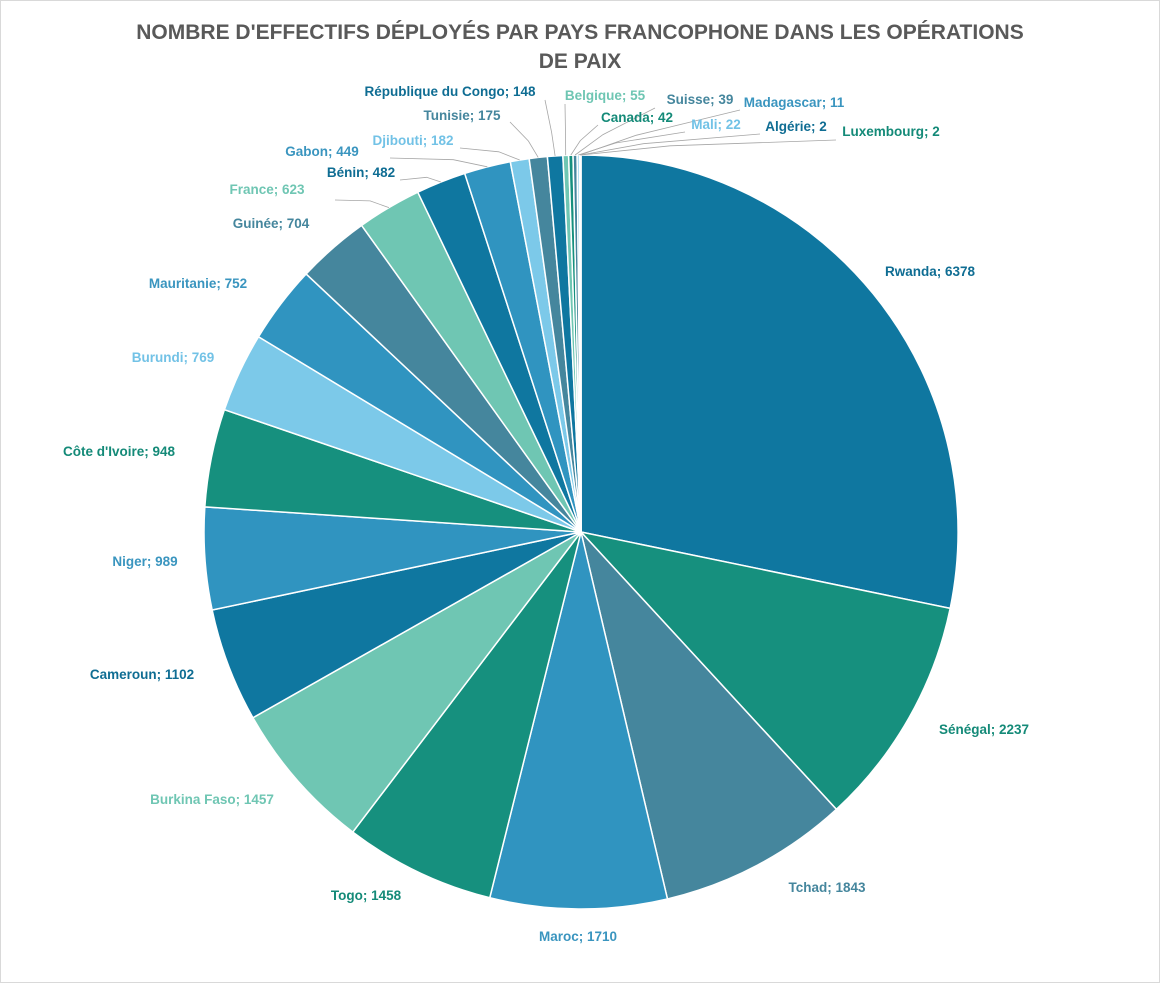 This screenshot has height=983, width=1160. Describe the element at coordinates (716, 124) in the screenshot. I see `data-label-21: Mali; 22` at that location.